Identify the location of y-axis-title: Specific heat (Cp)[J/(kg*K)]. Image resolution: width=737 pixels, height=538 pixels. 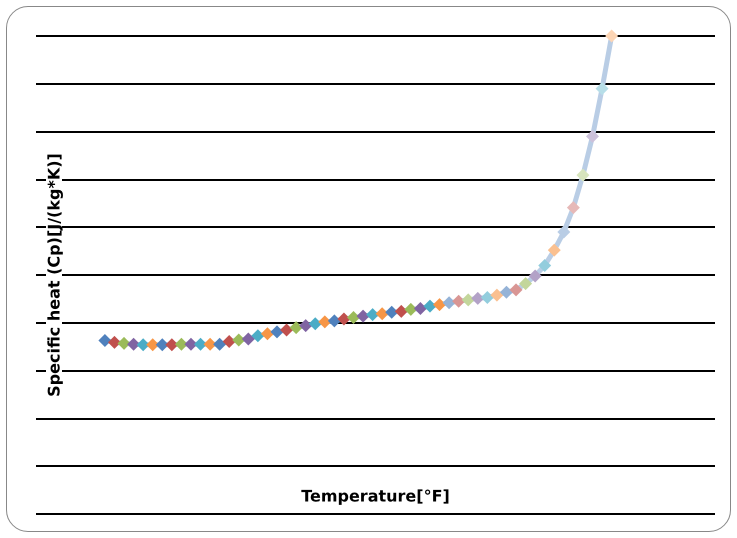
(54, 275).